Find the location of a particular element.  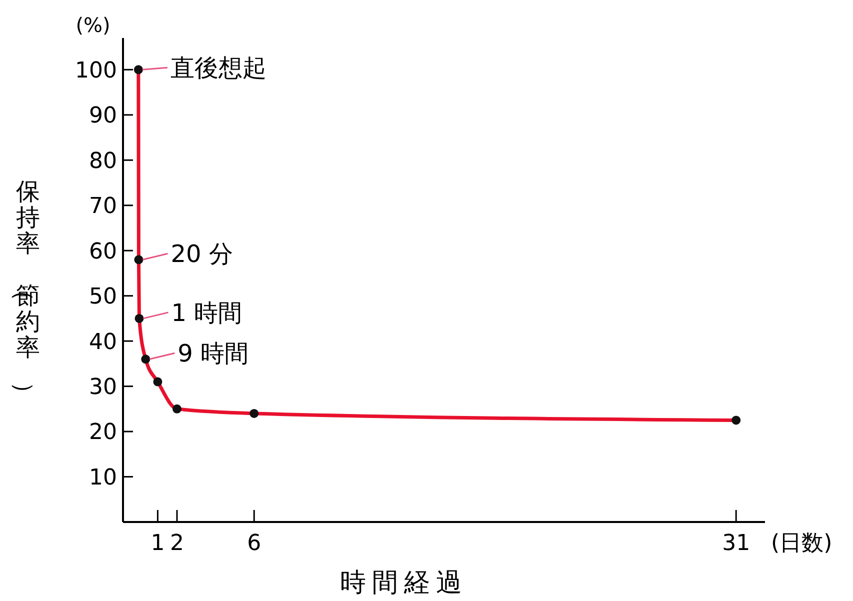

y-tick-label: 100 is located at coordinates (96, 71).